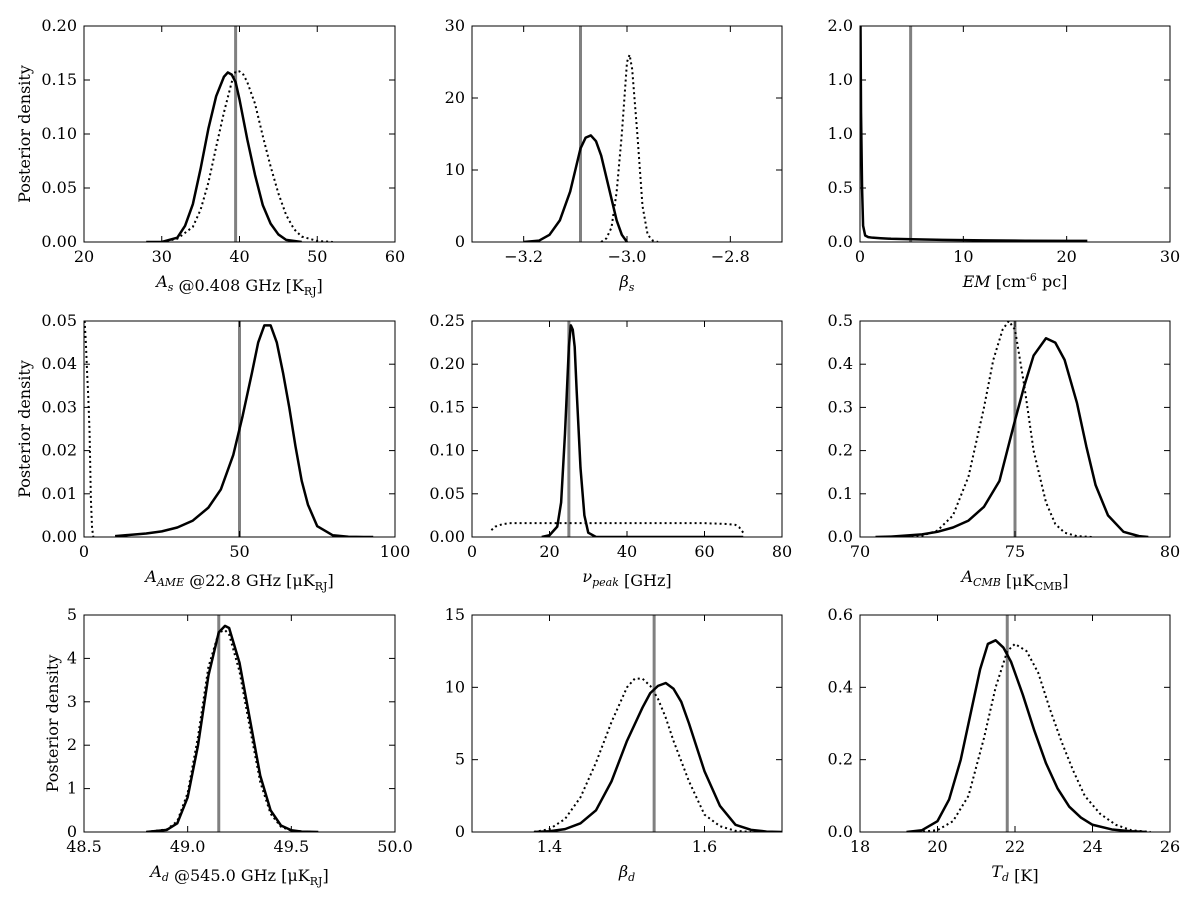 The height and width of the screenshot is (900, 1200). What do you see at coordinates (627, 283) in the screenshot?
I see `x-axis-label: βs` at bounding box center [627, 283].